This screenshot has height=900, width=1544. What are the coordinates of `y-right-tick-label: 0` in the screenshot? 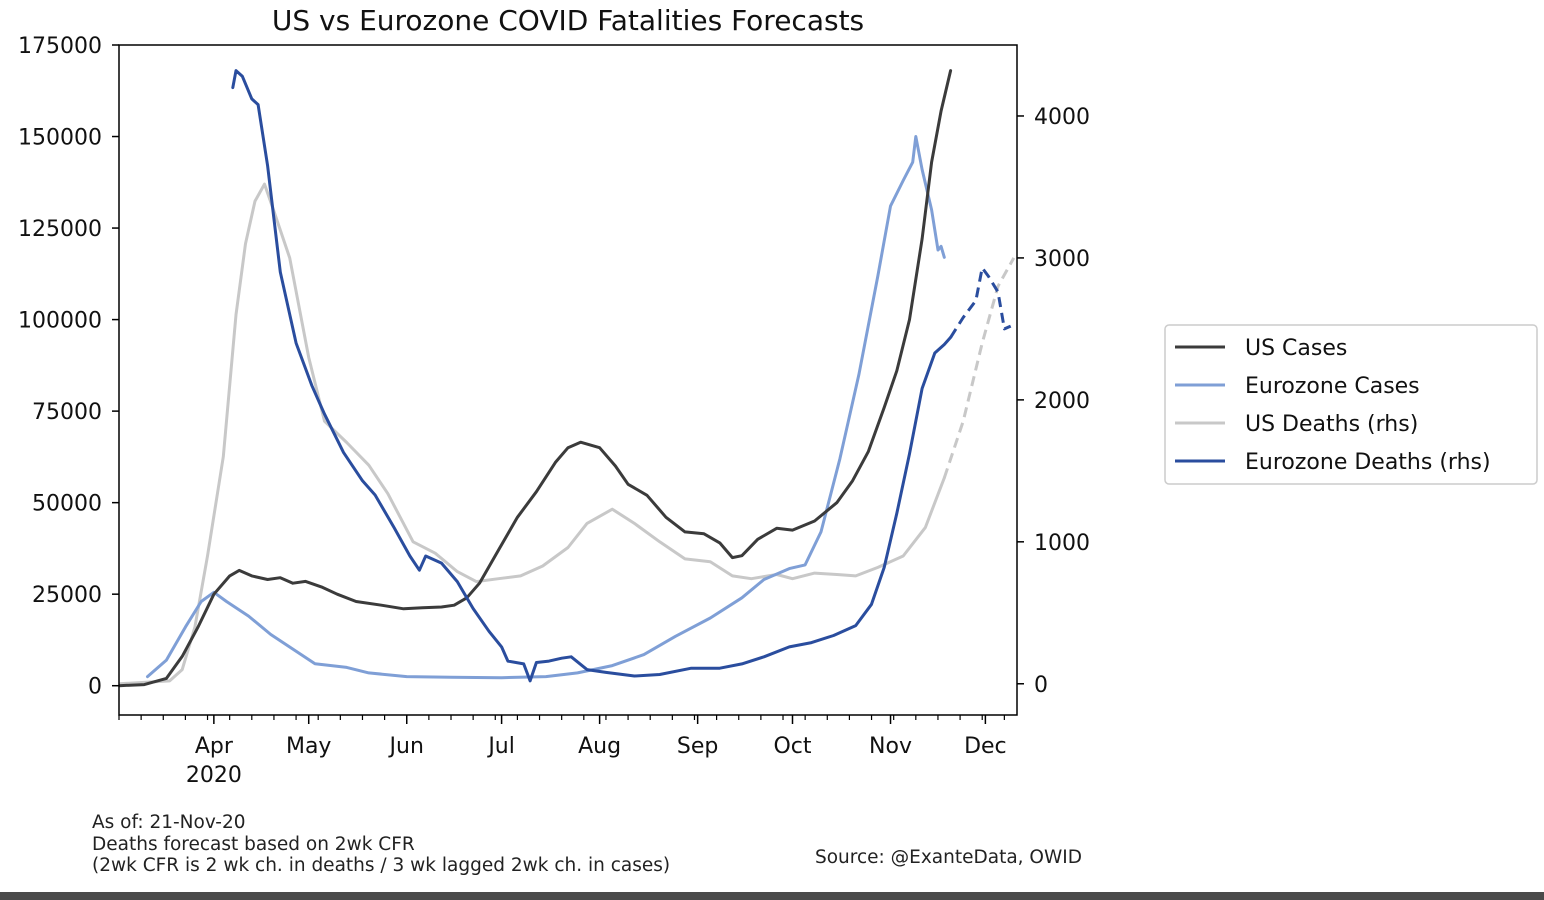 It's located at (1041, 685).